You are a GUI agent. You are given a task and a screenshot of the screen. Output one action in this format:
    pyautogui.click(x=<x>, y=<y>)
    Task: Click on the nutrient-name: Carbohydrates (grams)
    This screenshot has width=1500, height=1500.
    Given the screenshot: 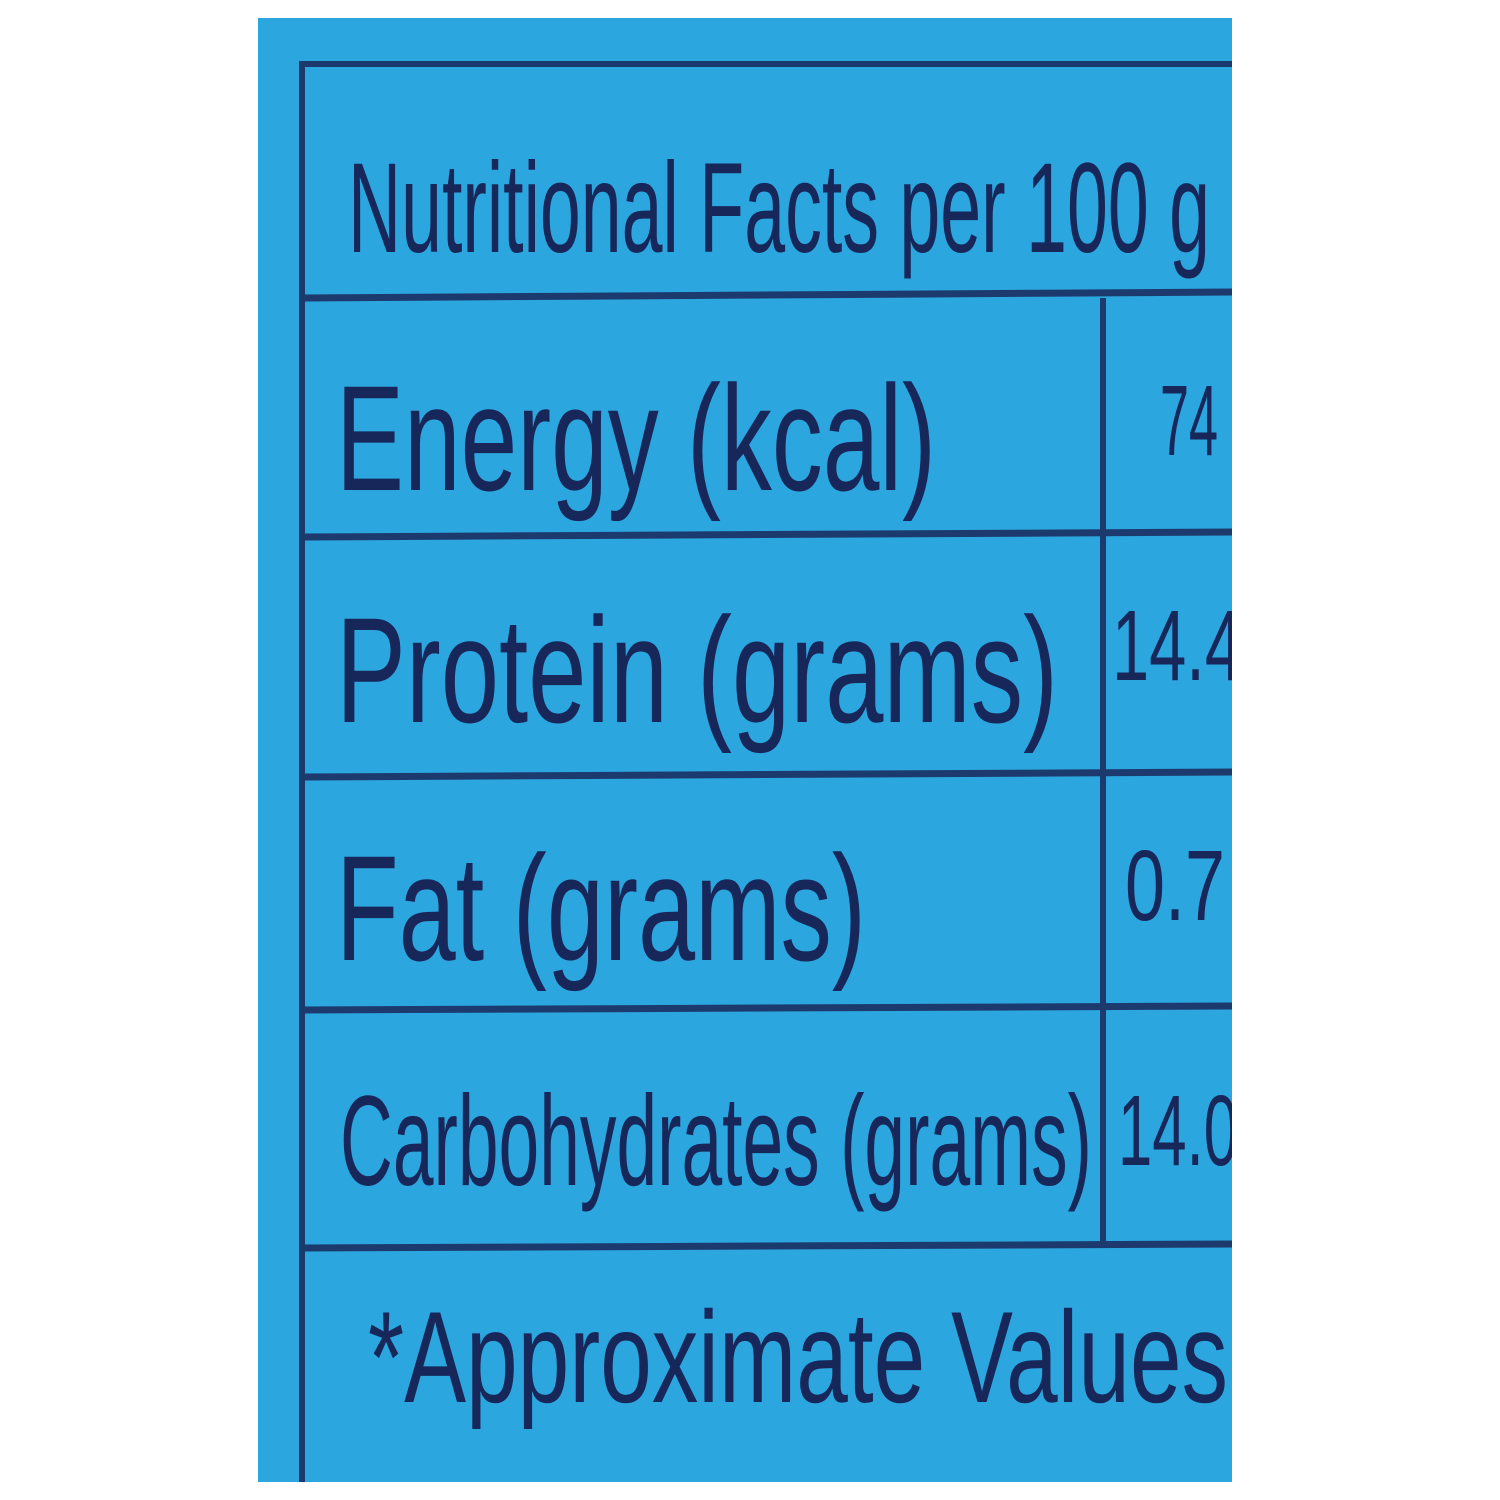 What is the action you would take?
    pyautogui.click(x=716, y=1141)
    